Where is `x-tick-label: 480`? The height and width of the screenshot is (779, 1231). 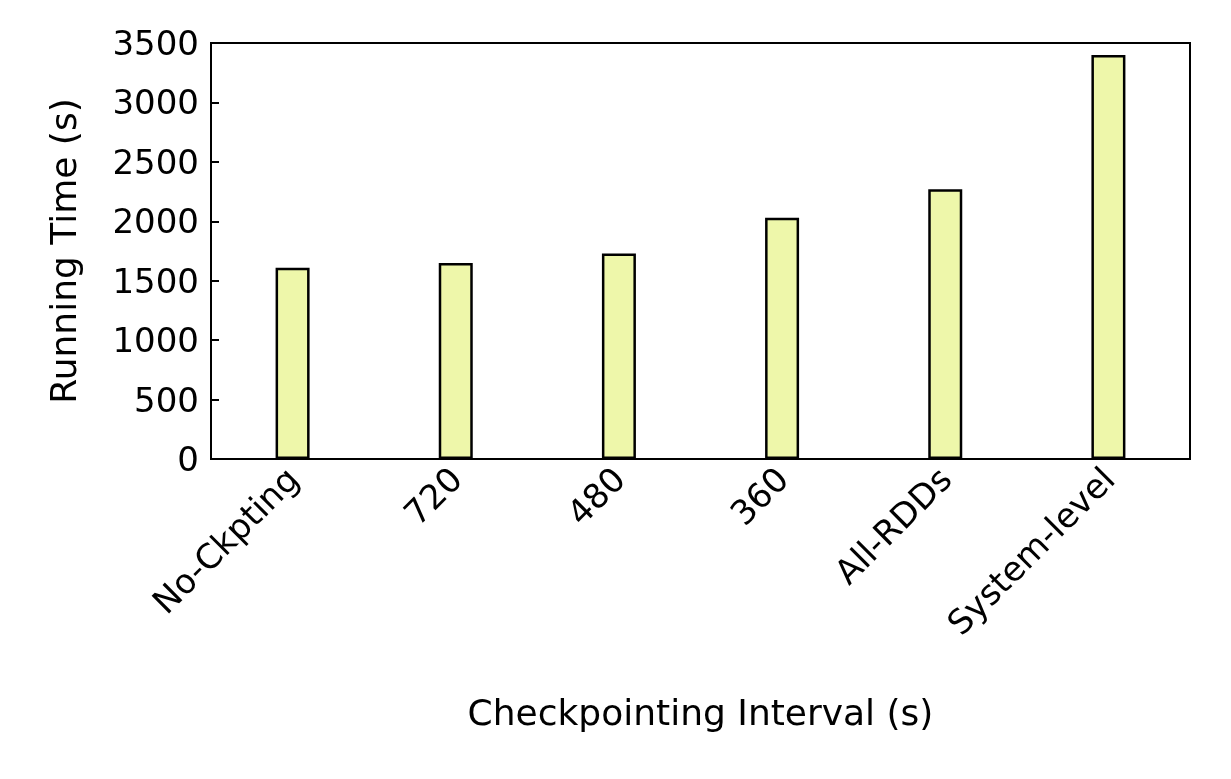 x-tick-label: 480 is located at coordinates (596, 496).